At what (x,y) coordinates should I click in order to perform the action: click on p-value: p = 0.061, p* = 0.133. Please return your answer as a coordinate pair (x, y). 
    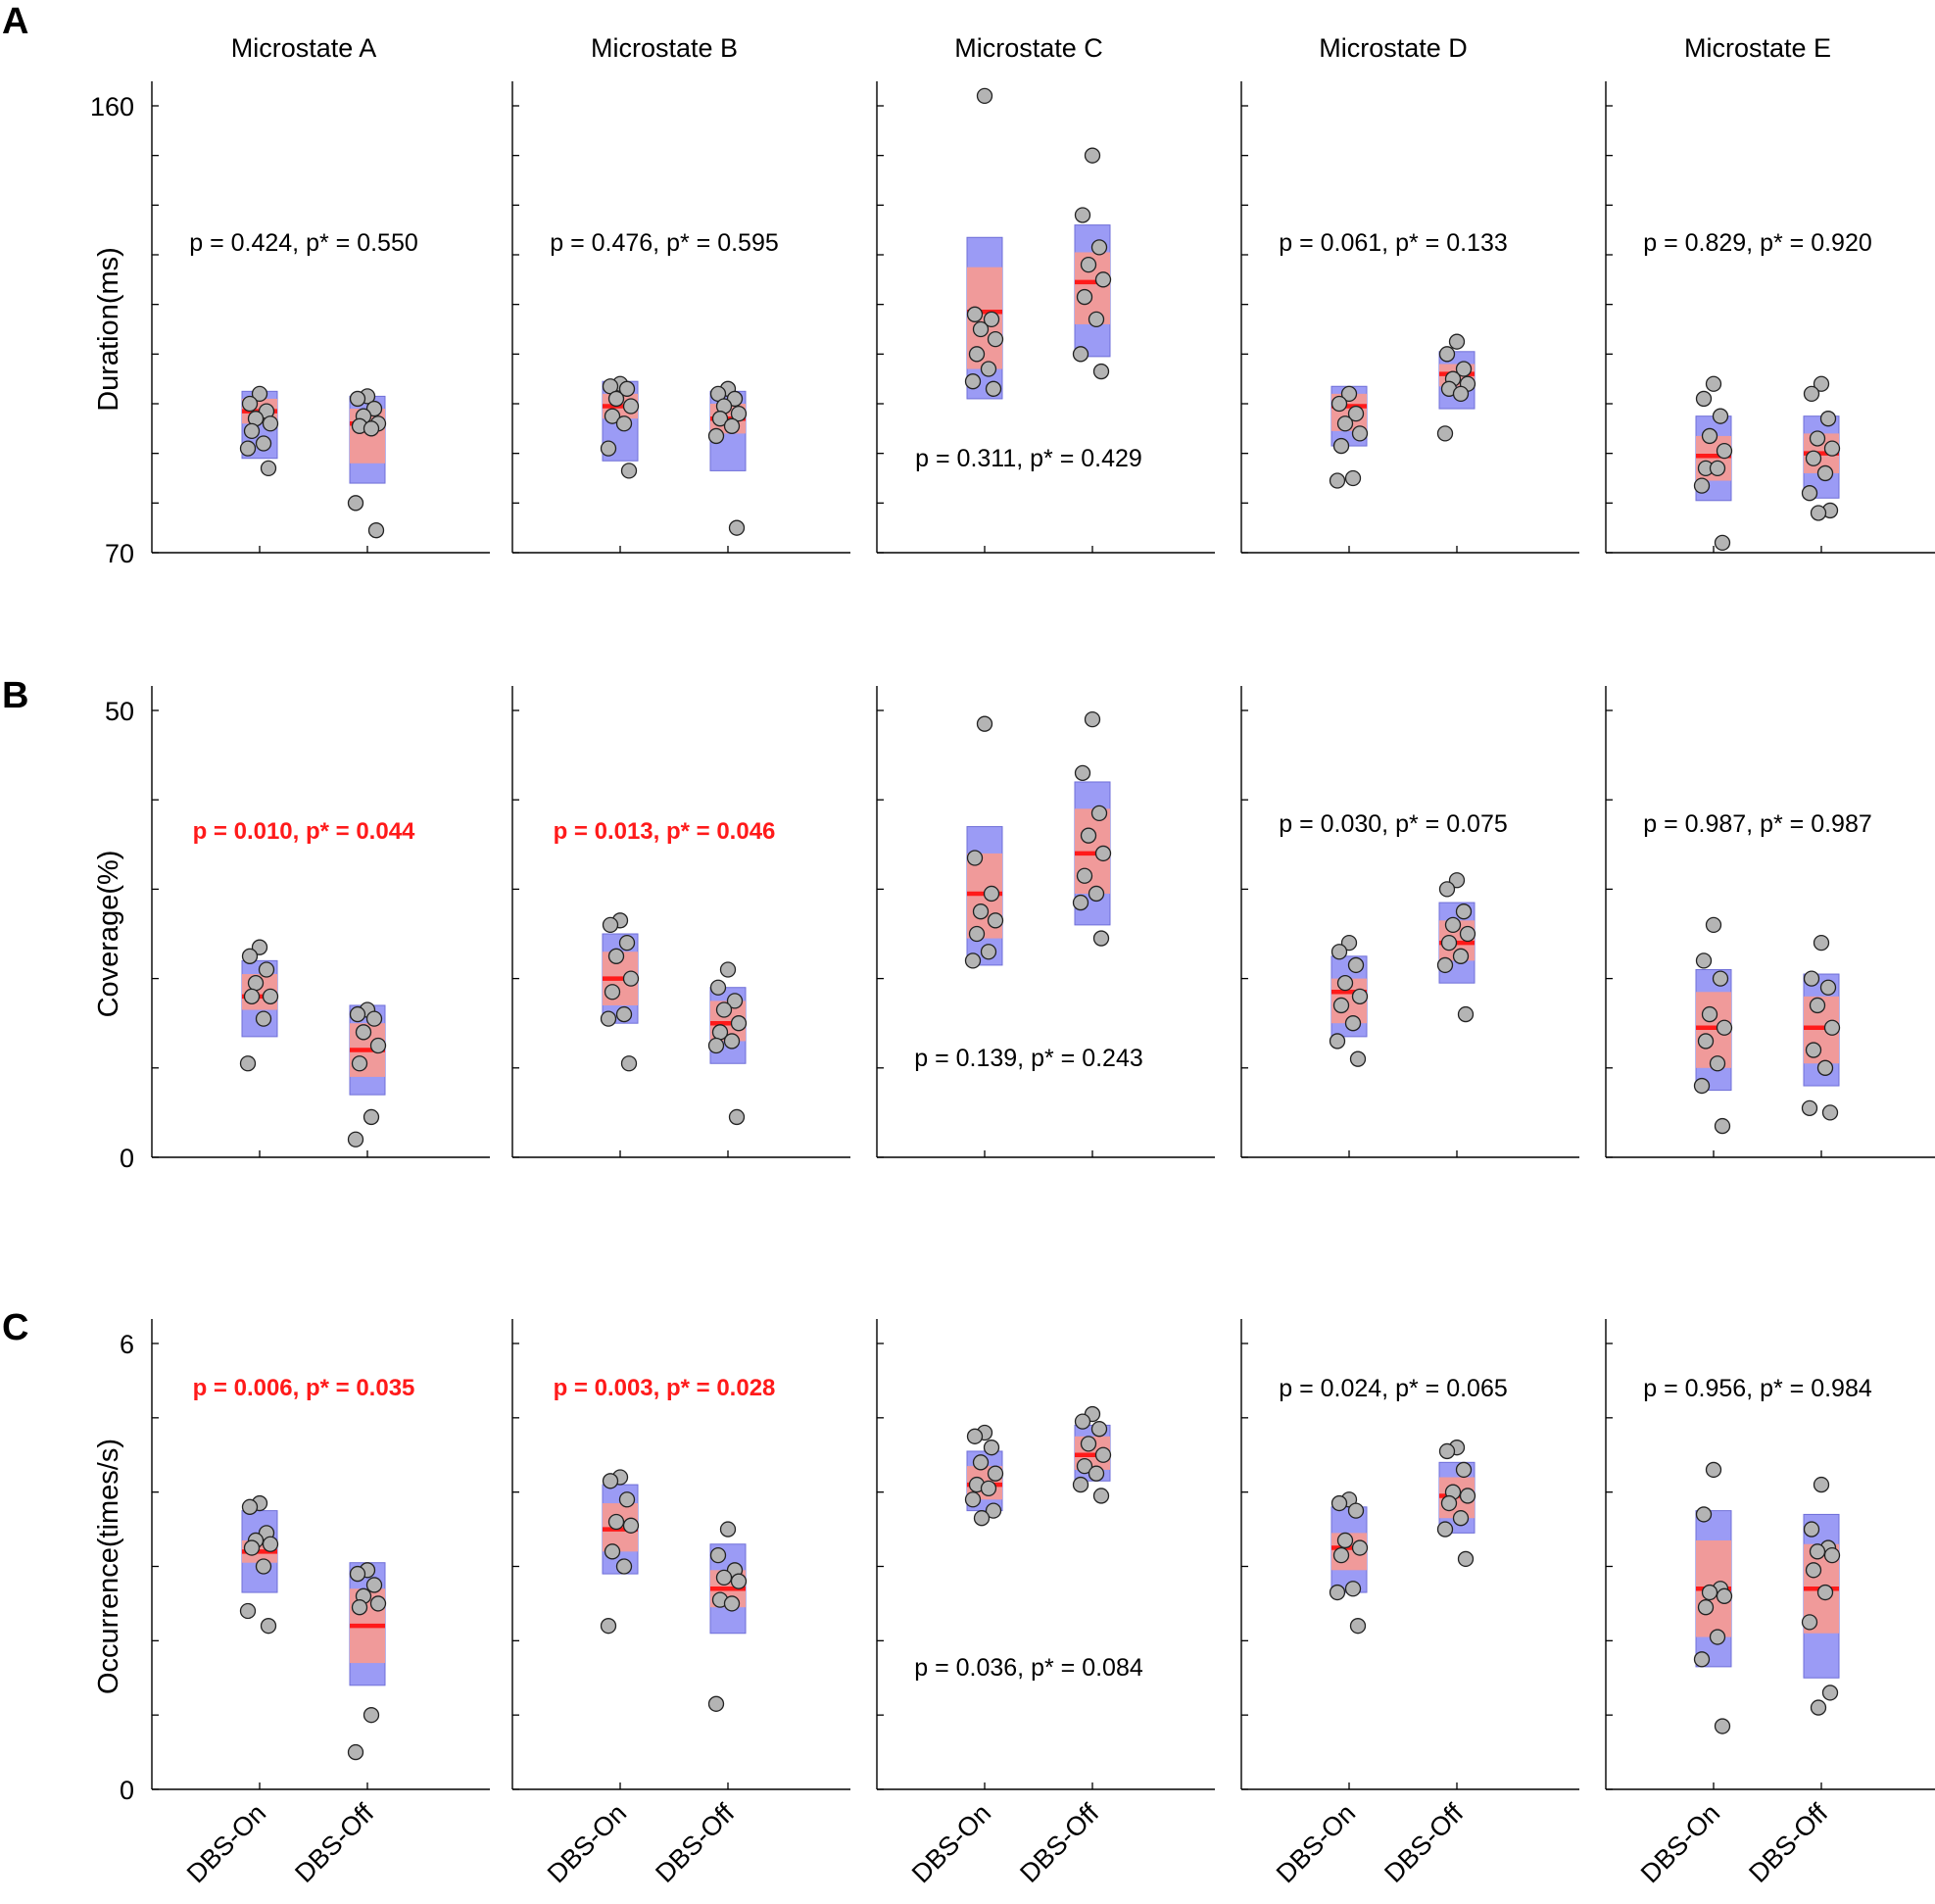
    Looking at the image, I should click on (1393, 243).